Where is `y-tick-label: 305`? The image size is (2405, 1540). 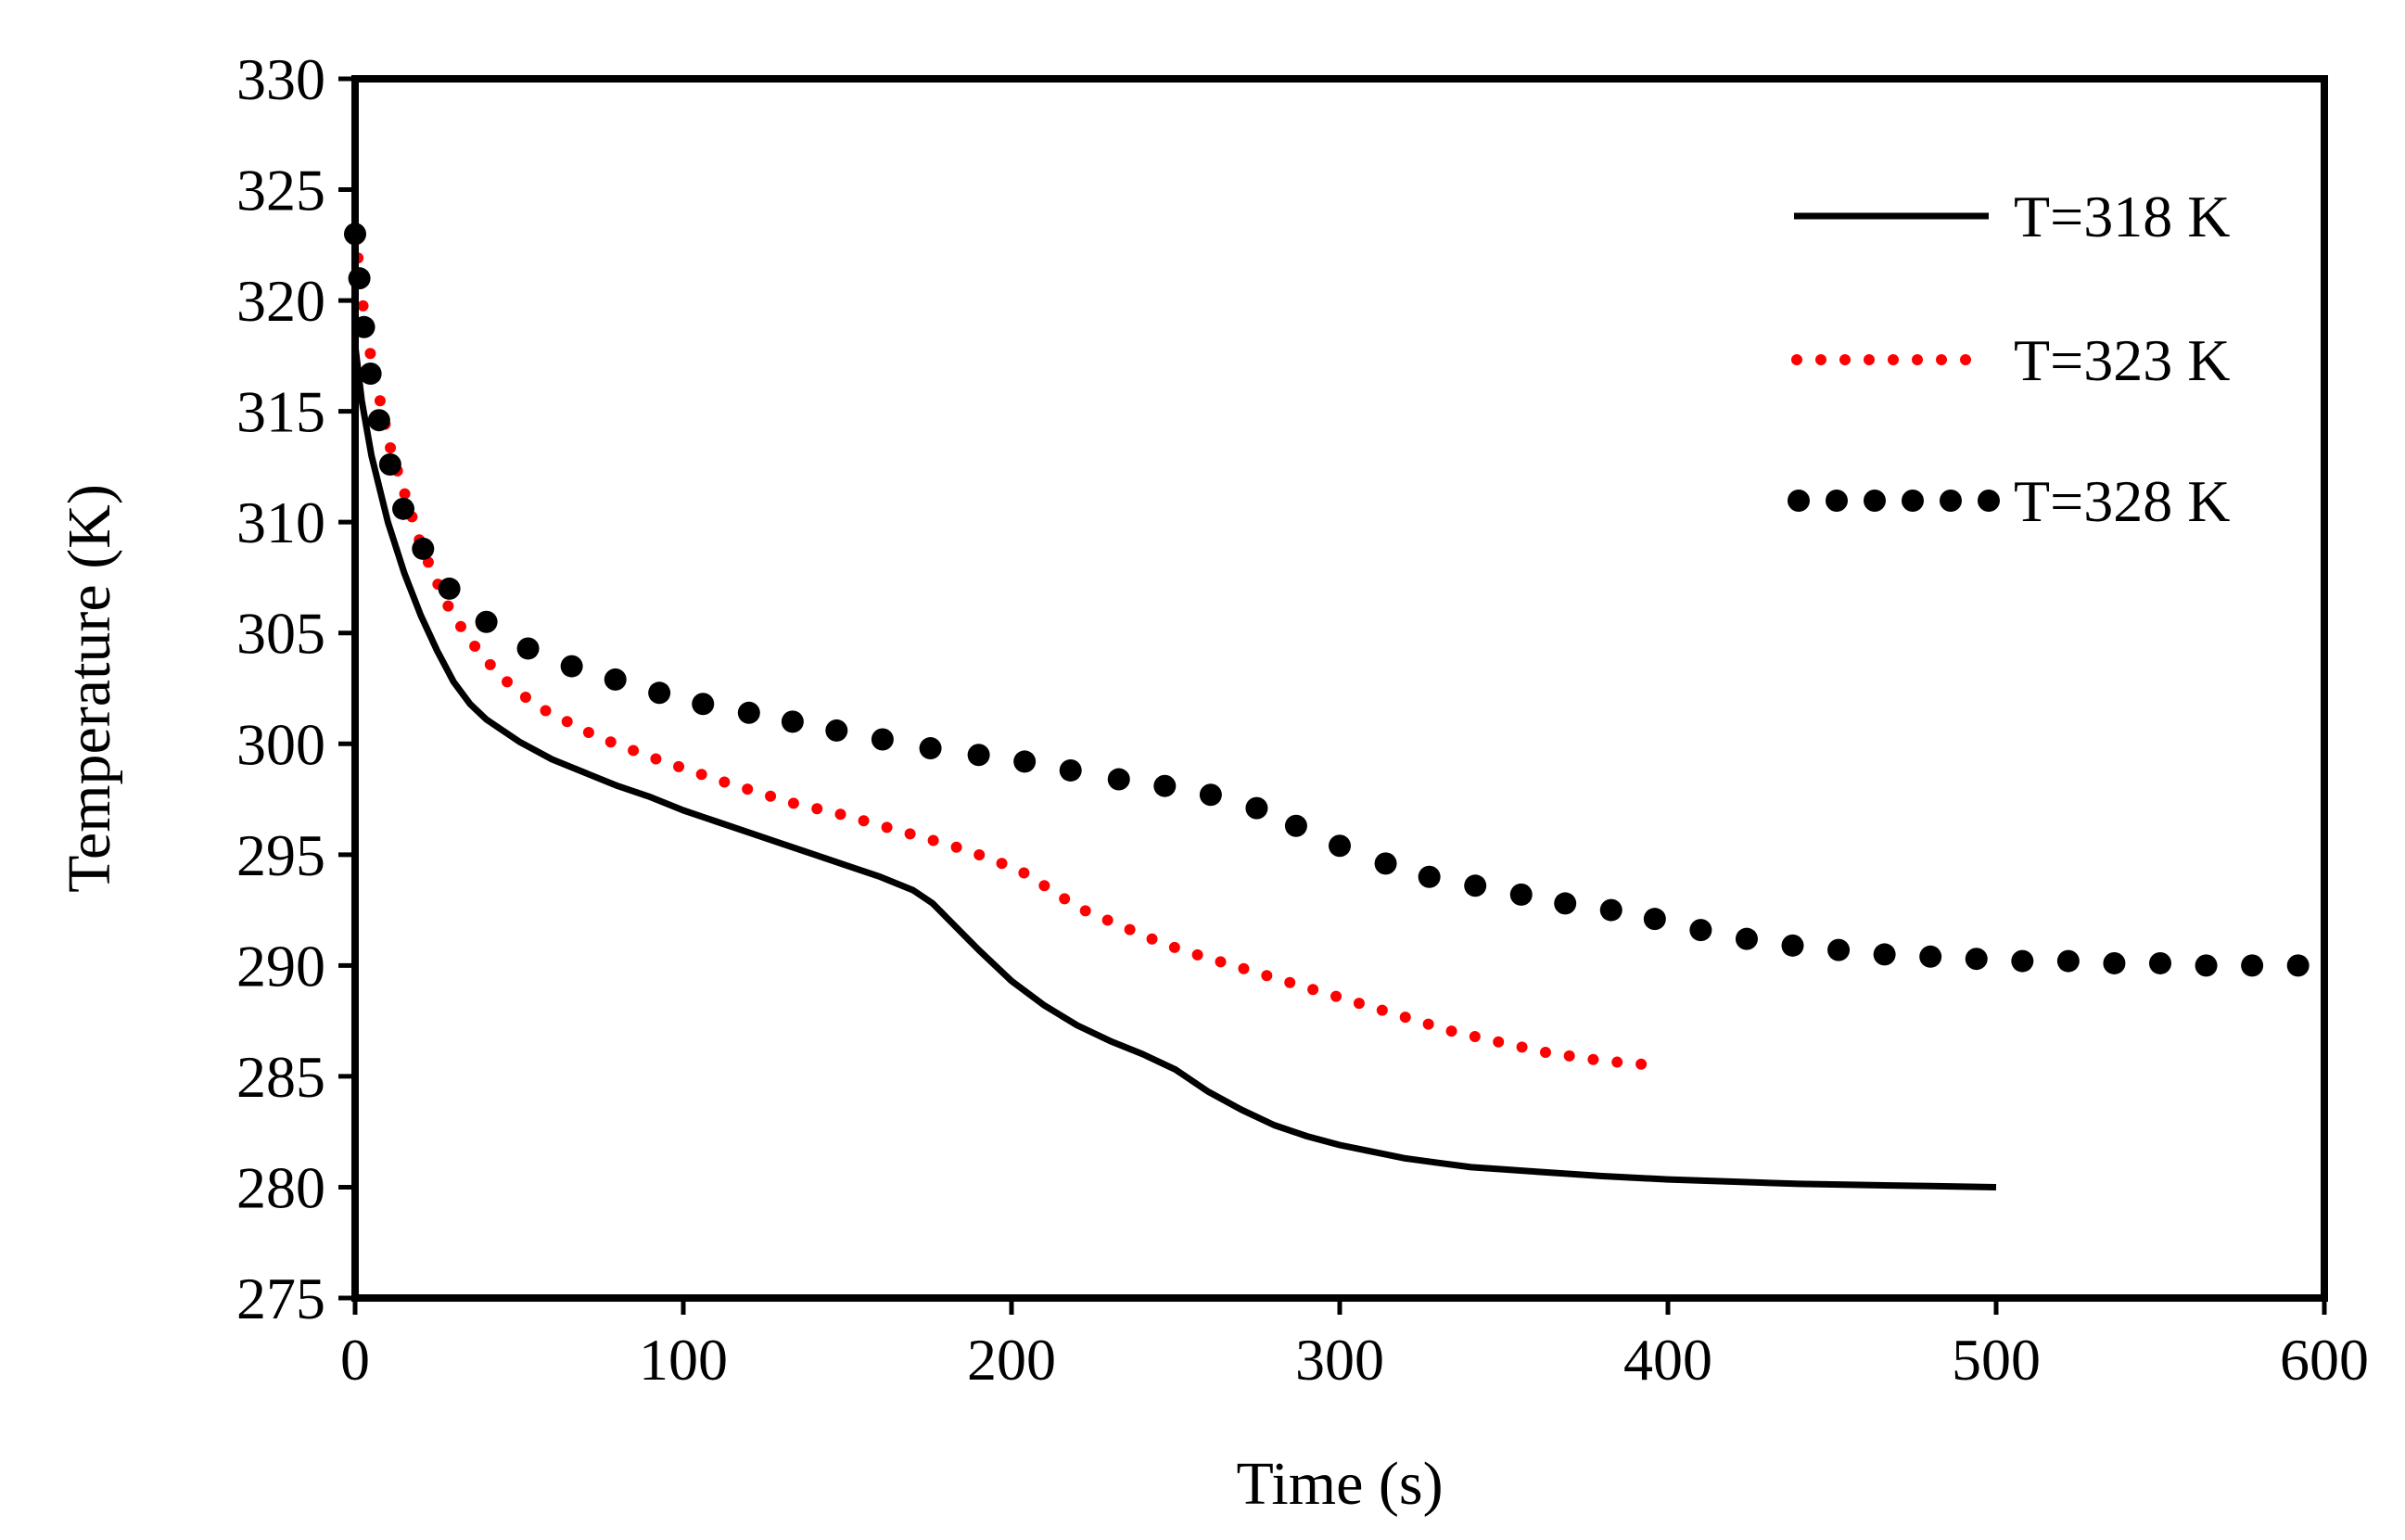
y-tick-label: 305 is located at coordinates (280, 634).